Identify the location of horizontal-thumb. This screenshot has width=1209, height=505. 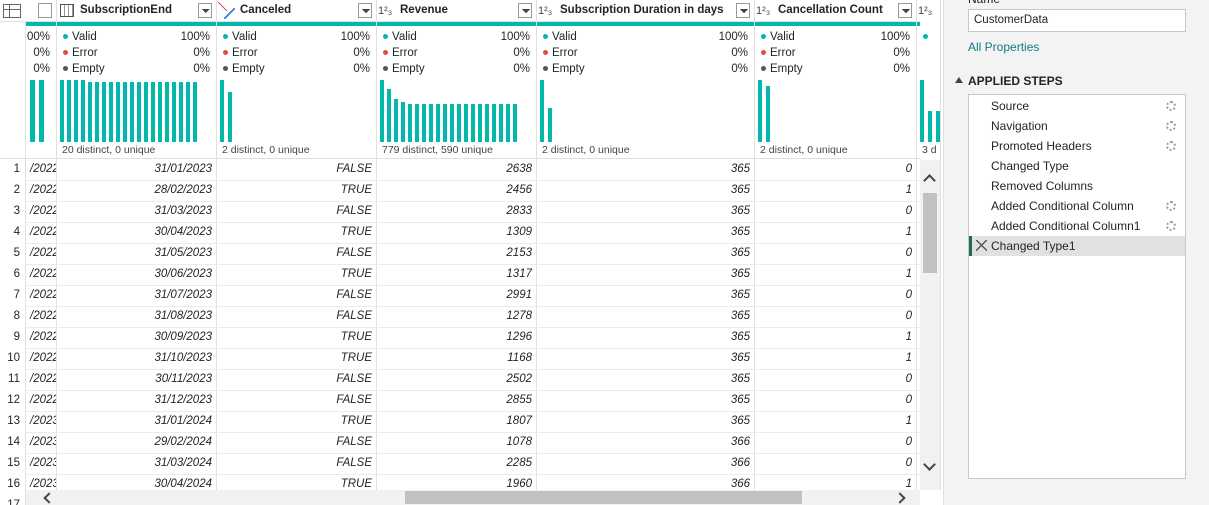
(603, 497).